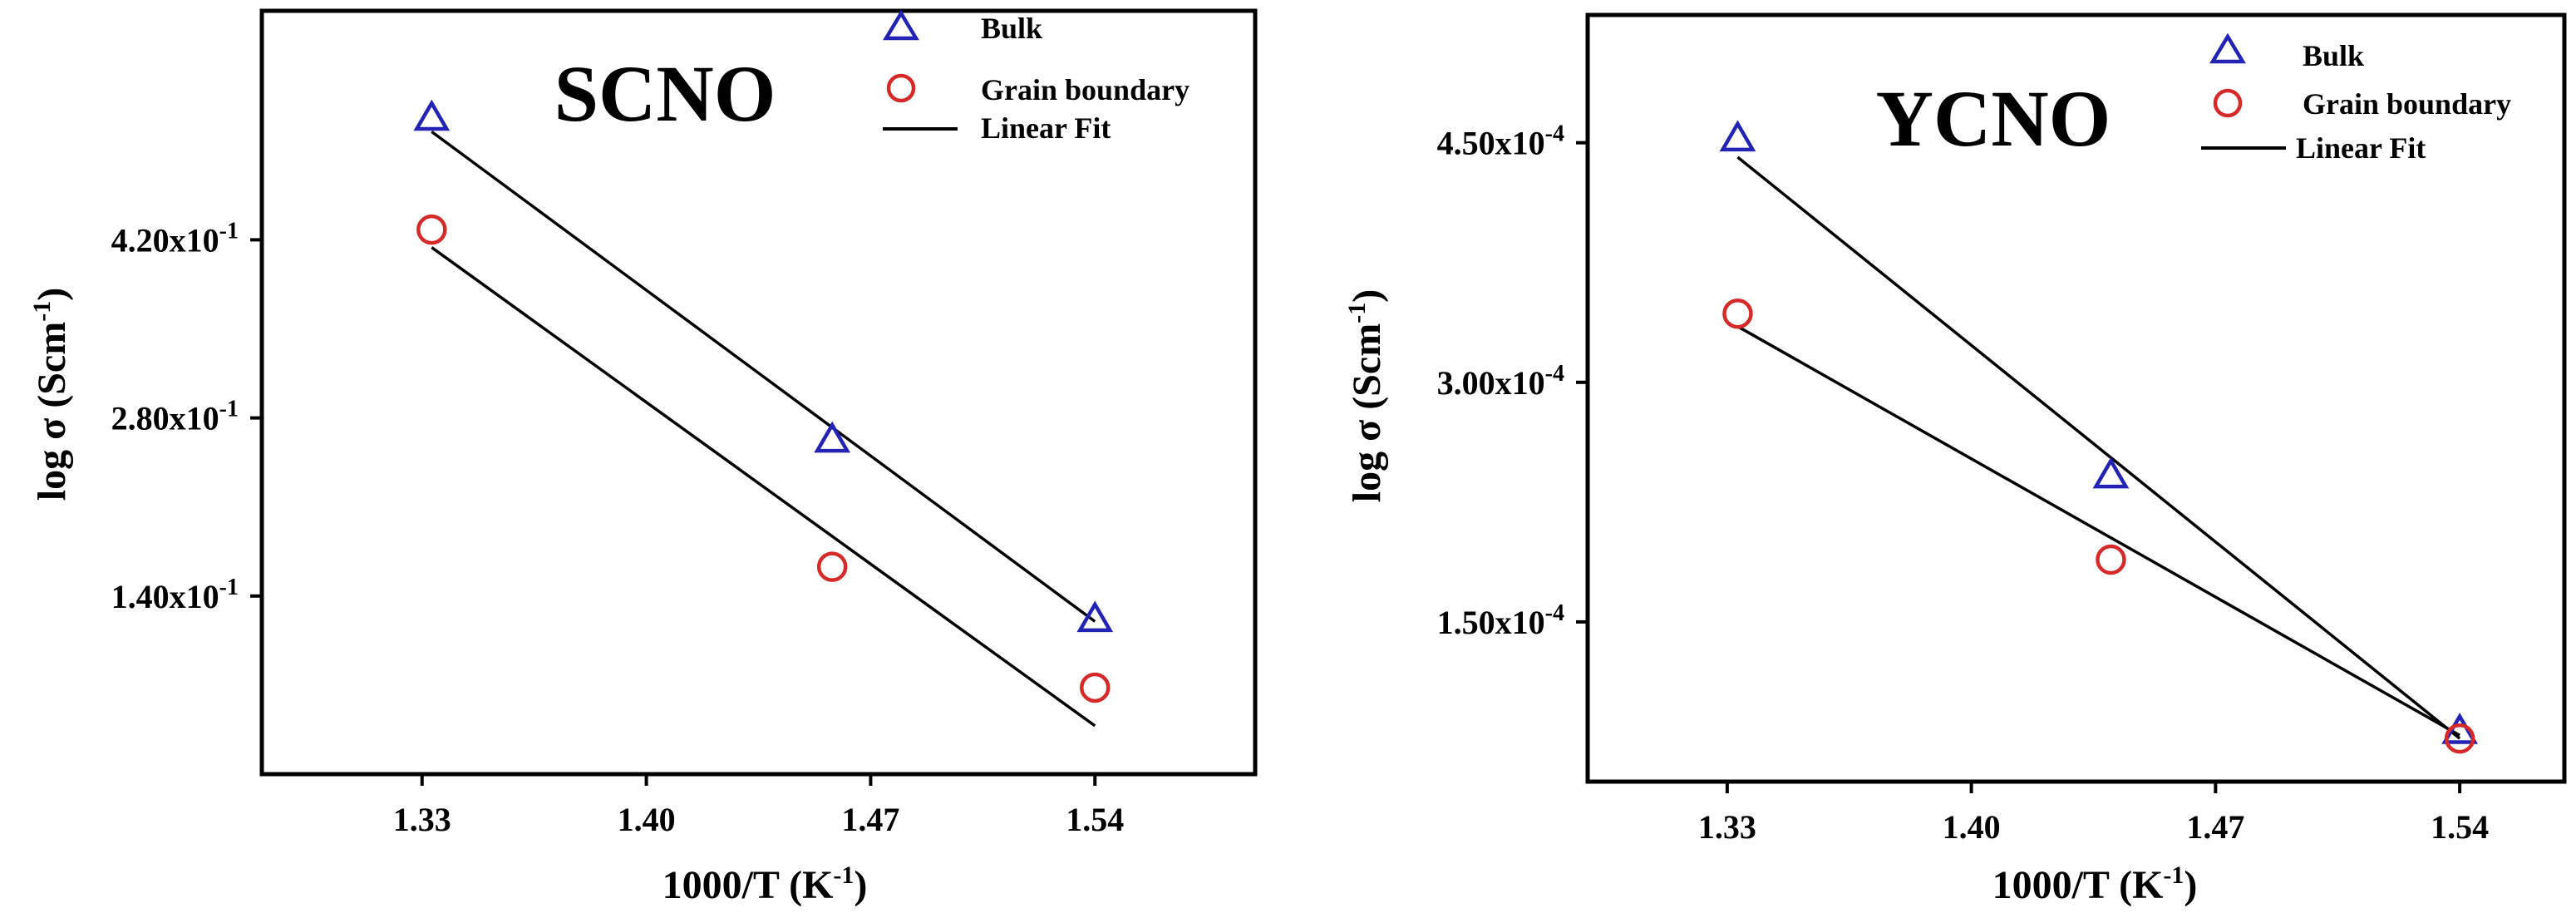 The image size is (2576, 918). I want to click on y-tick-label: 1.50x10⁻⁴, so click(1500, 620).